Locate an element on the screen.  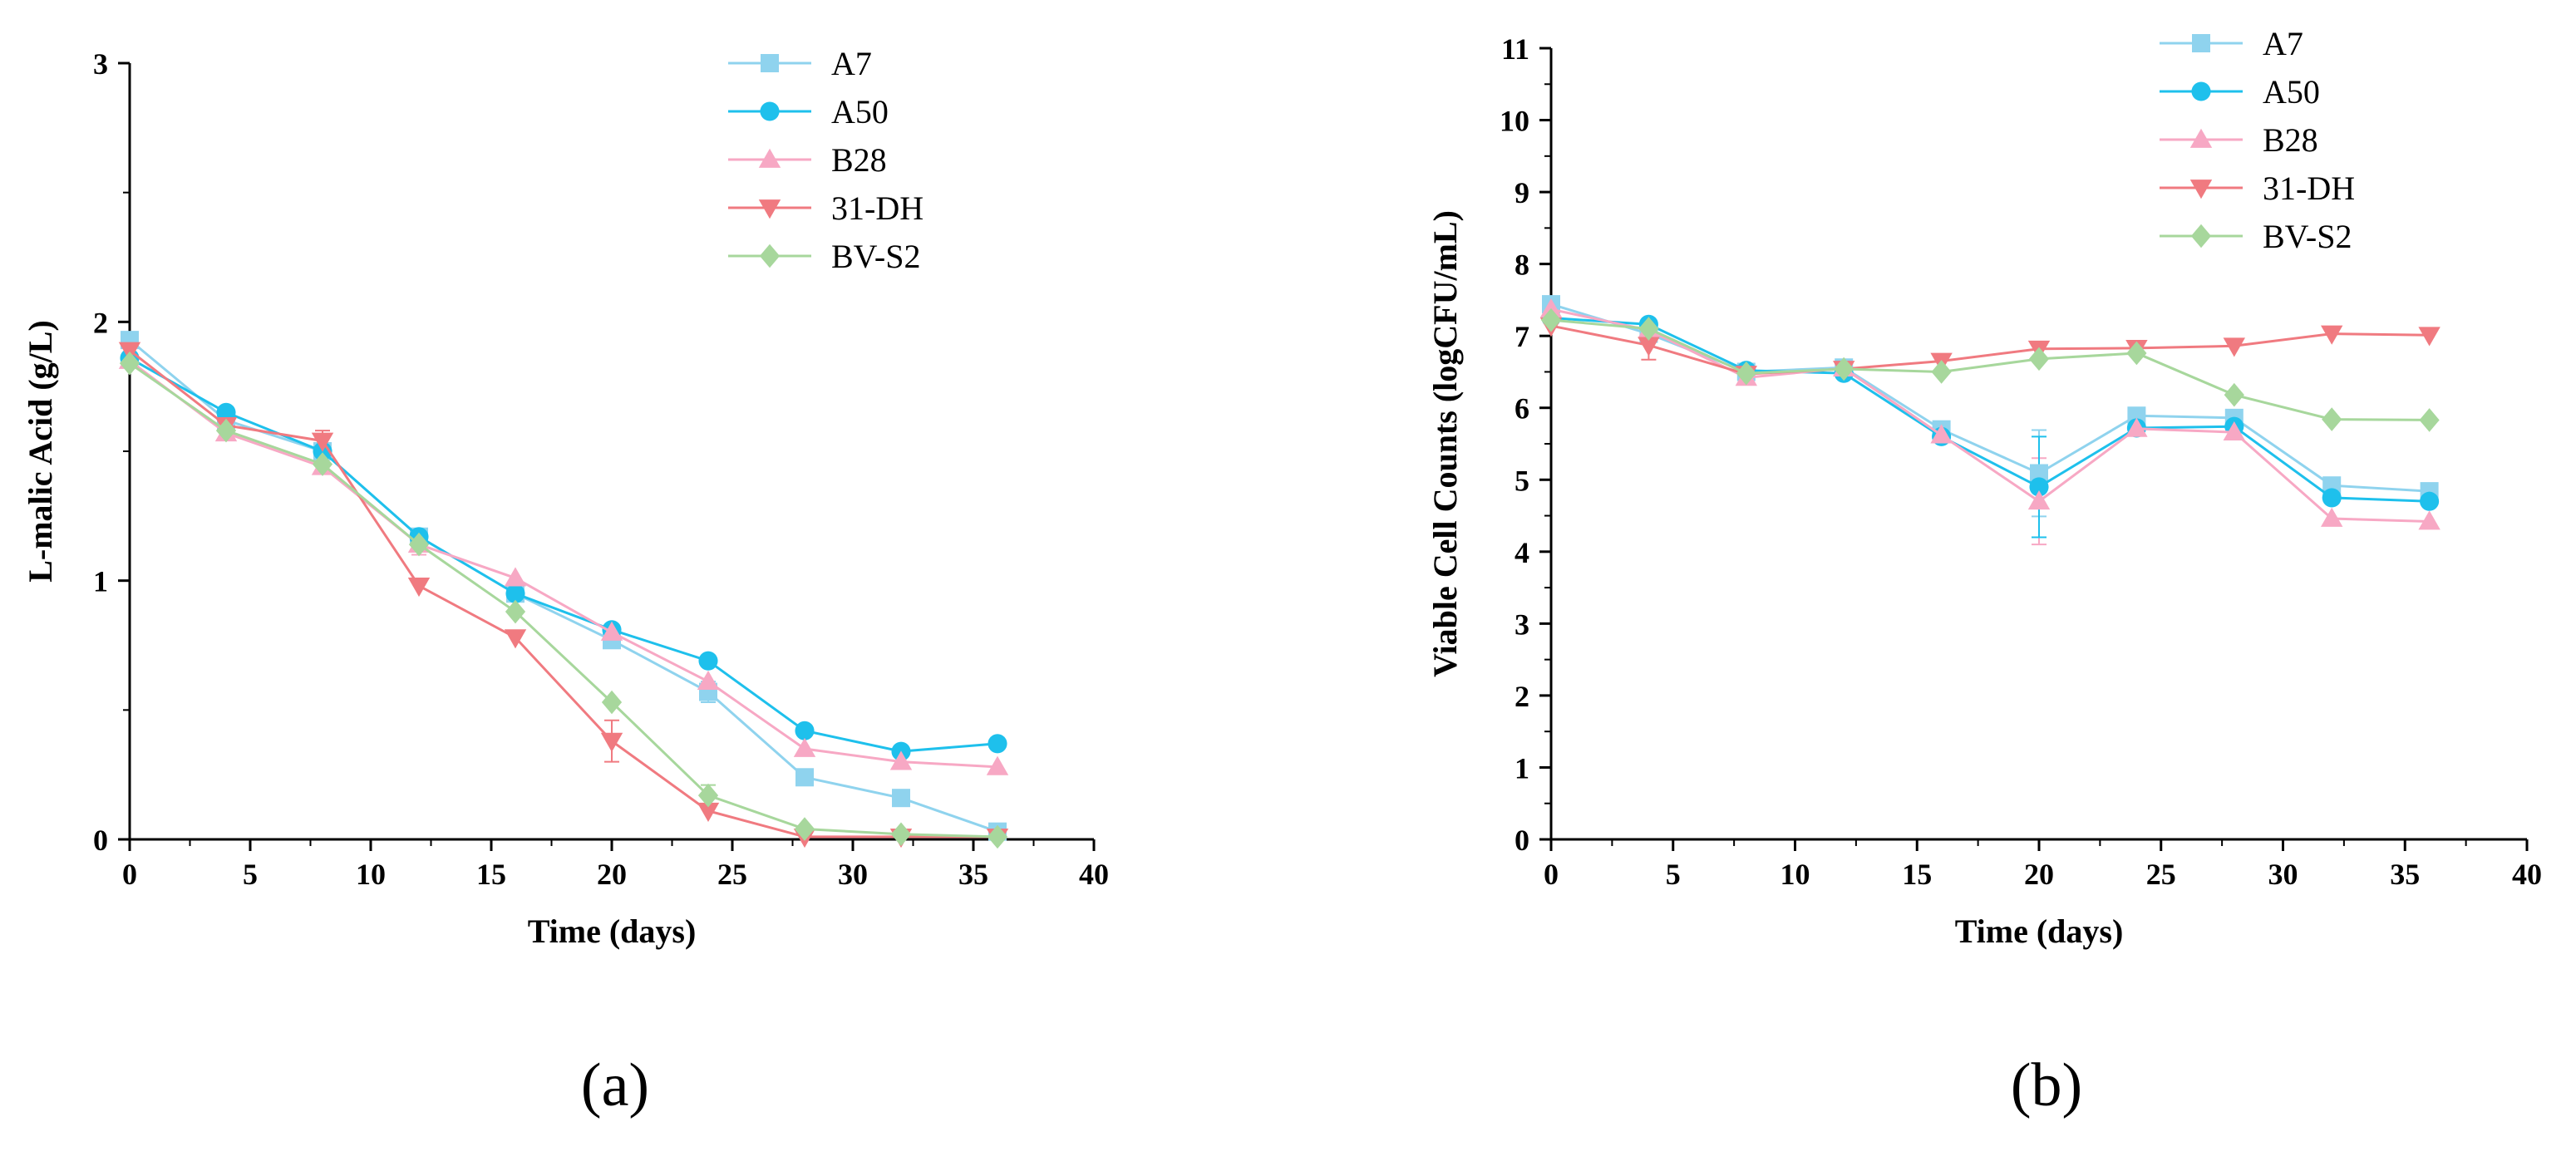
series-bv-s2 is located at coordinates (1990, 370).